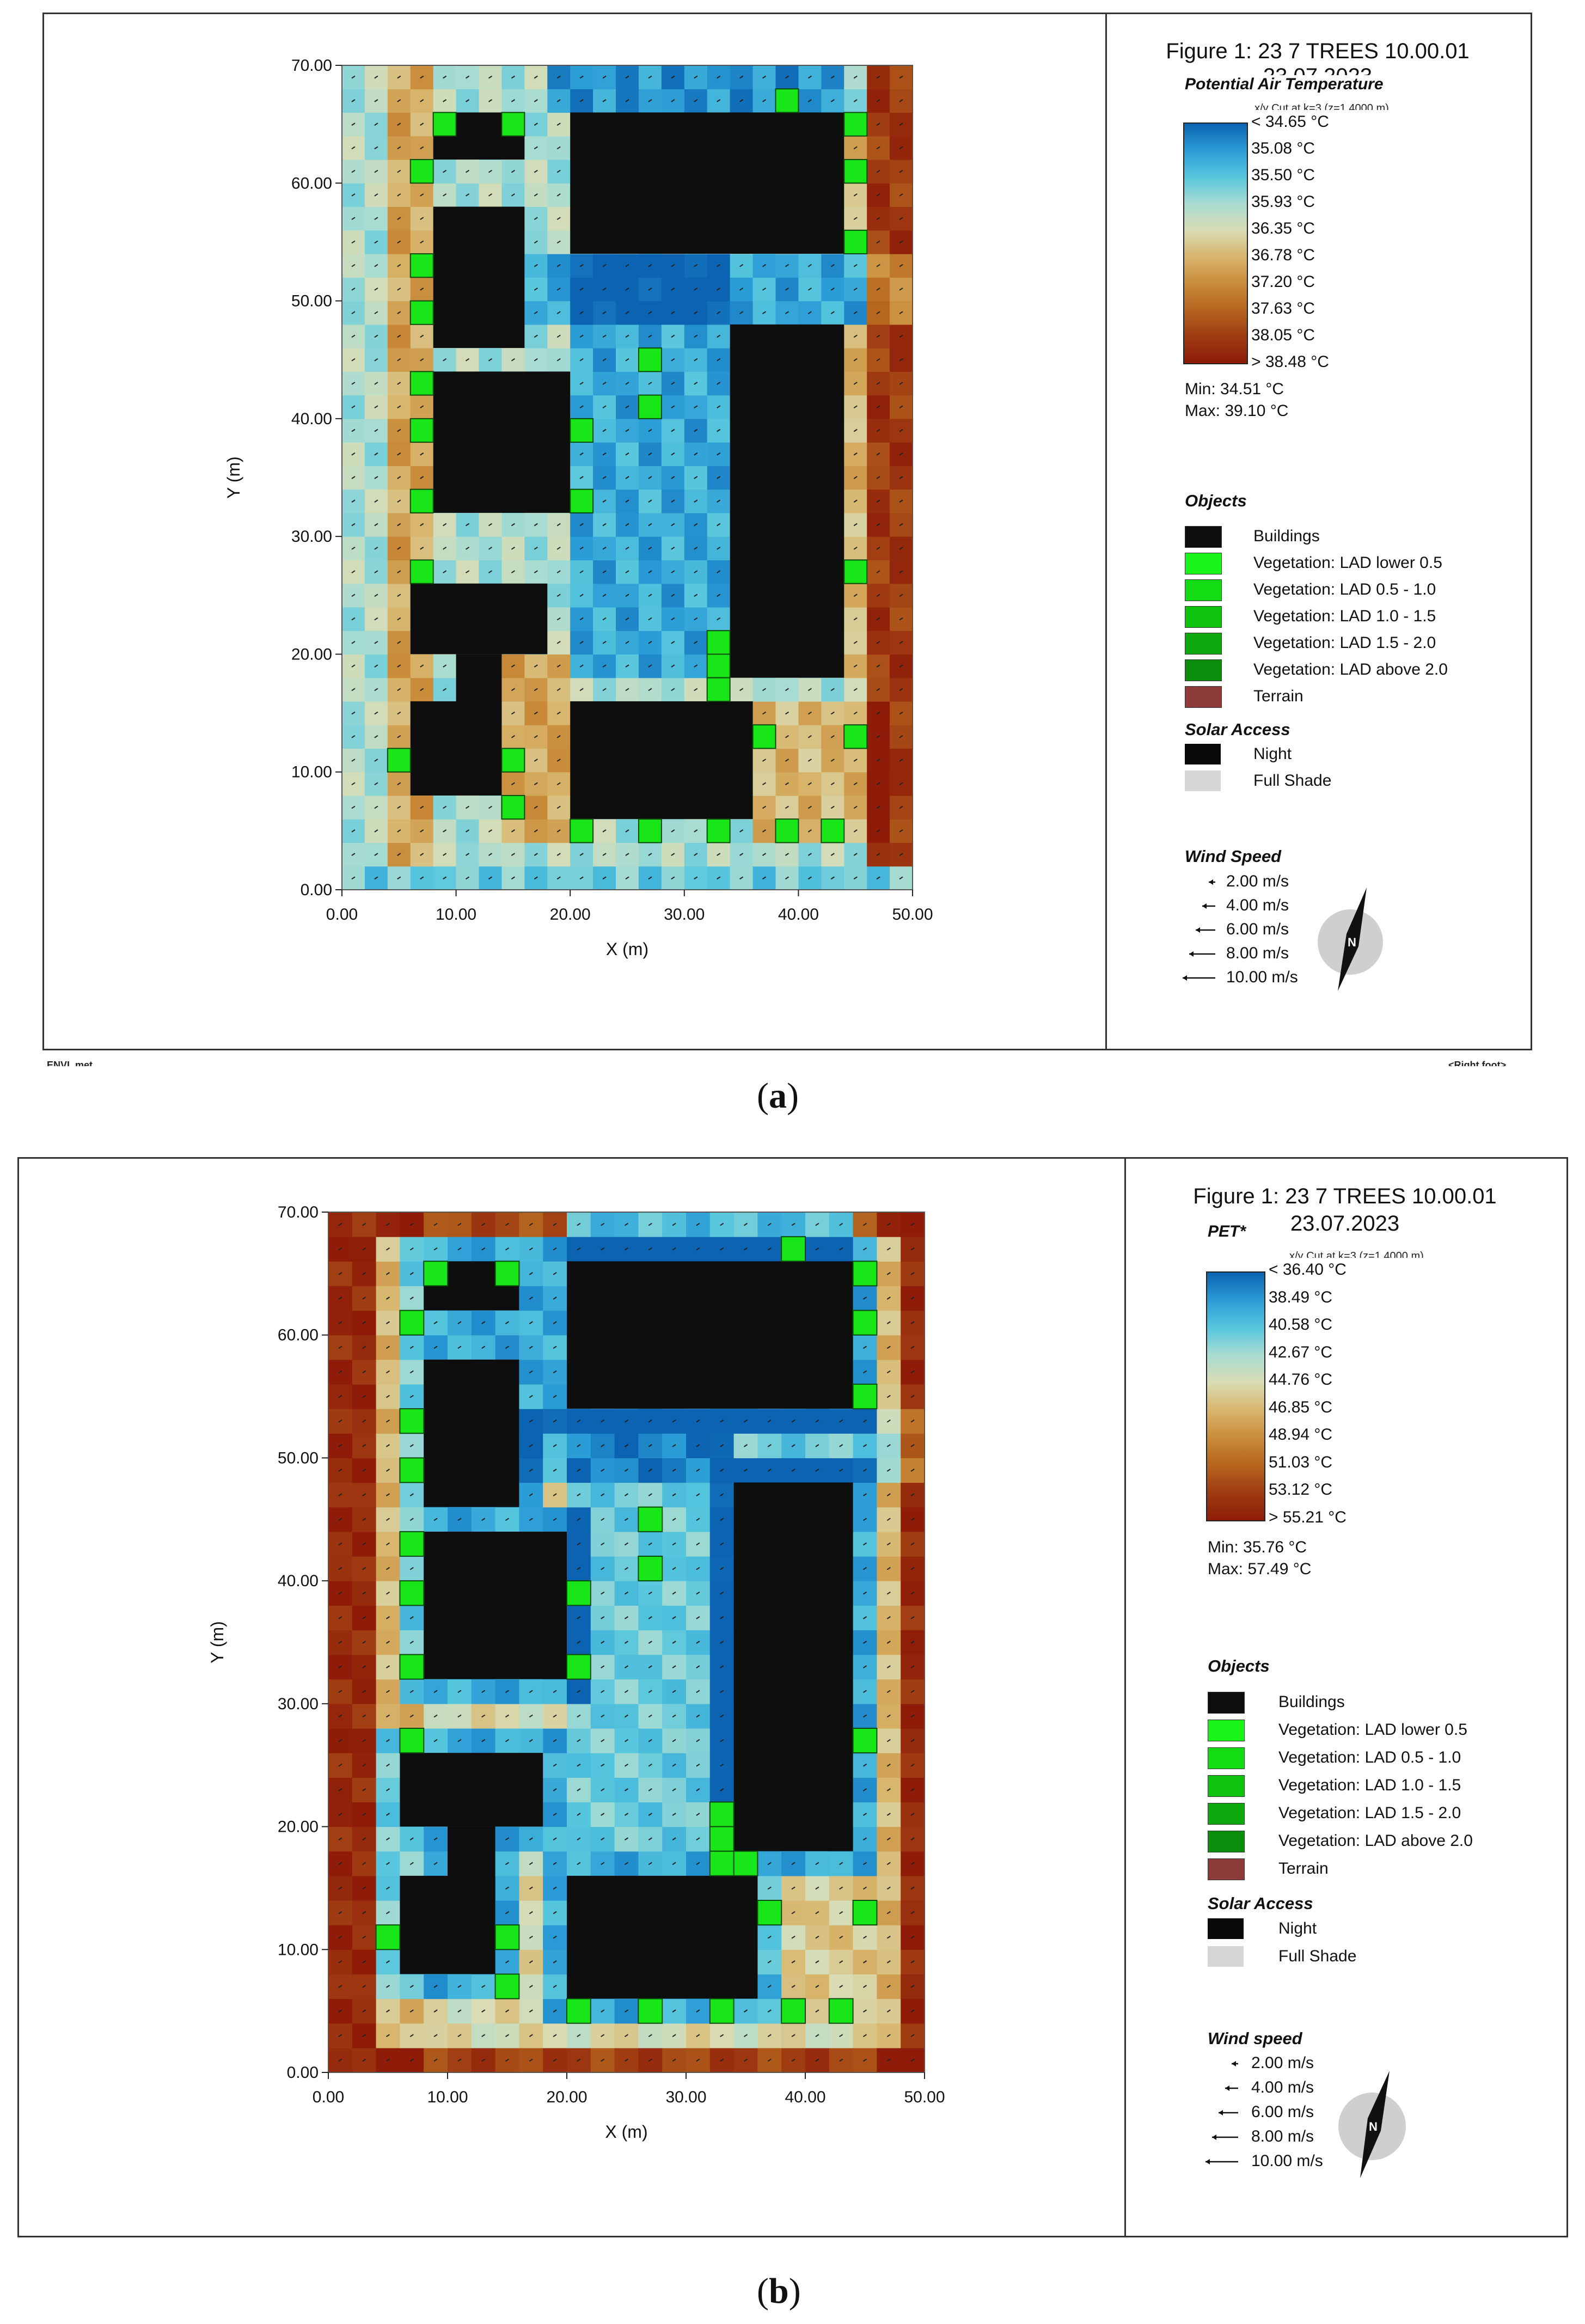 This screenshot has height=2324, width=1585. What do you see at coordinates (1255, 2038) in the screenshot?
I see `figure-b-wind-heading: Wind speed` at bounding box center [1255, 2038].